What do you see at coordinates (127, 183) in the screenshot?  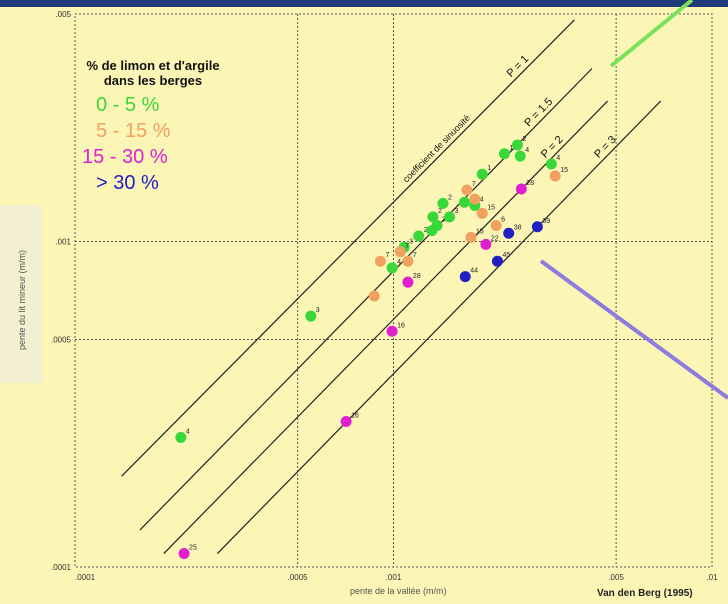 I see `legend-item-over-30: > 30 %` at bounding box center [127, 183].